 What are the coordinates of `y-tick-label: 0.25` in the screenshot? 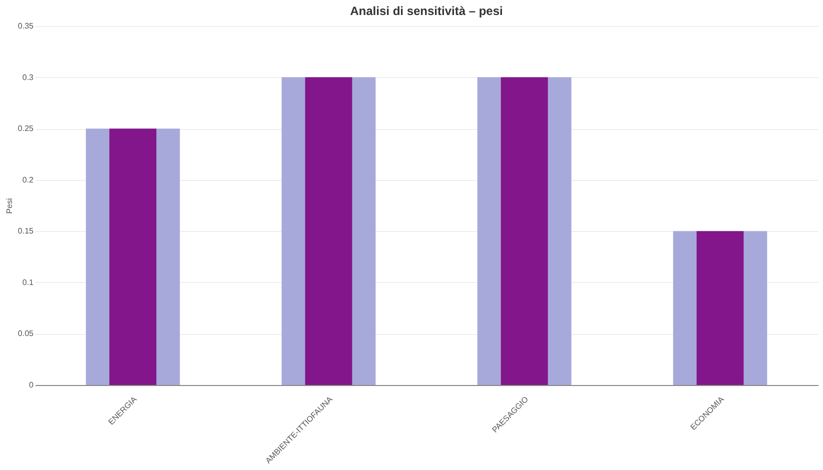 It's located at (26, 129).